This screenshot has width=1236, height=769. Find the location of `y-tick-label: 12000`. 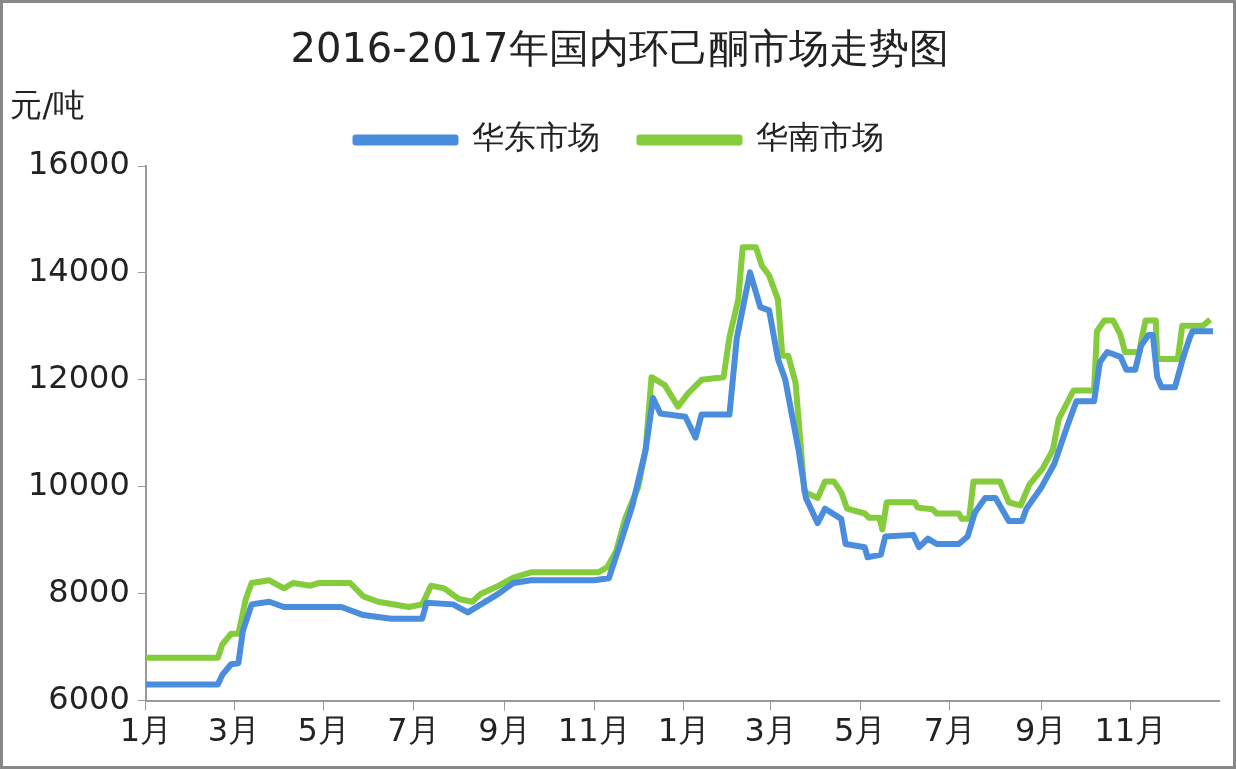

y-tick-label: 12000 is located at coordinates (79, 377).